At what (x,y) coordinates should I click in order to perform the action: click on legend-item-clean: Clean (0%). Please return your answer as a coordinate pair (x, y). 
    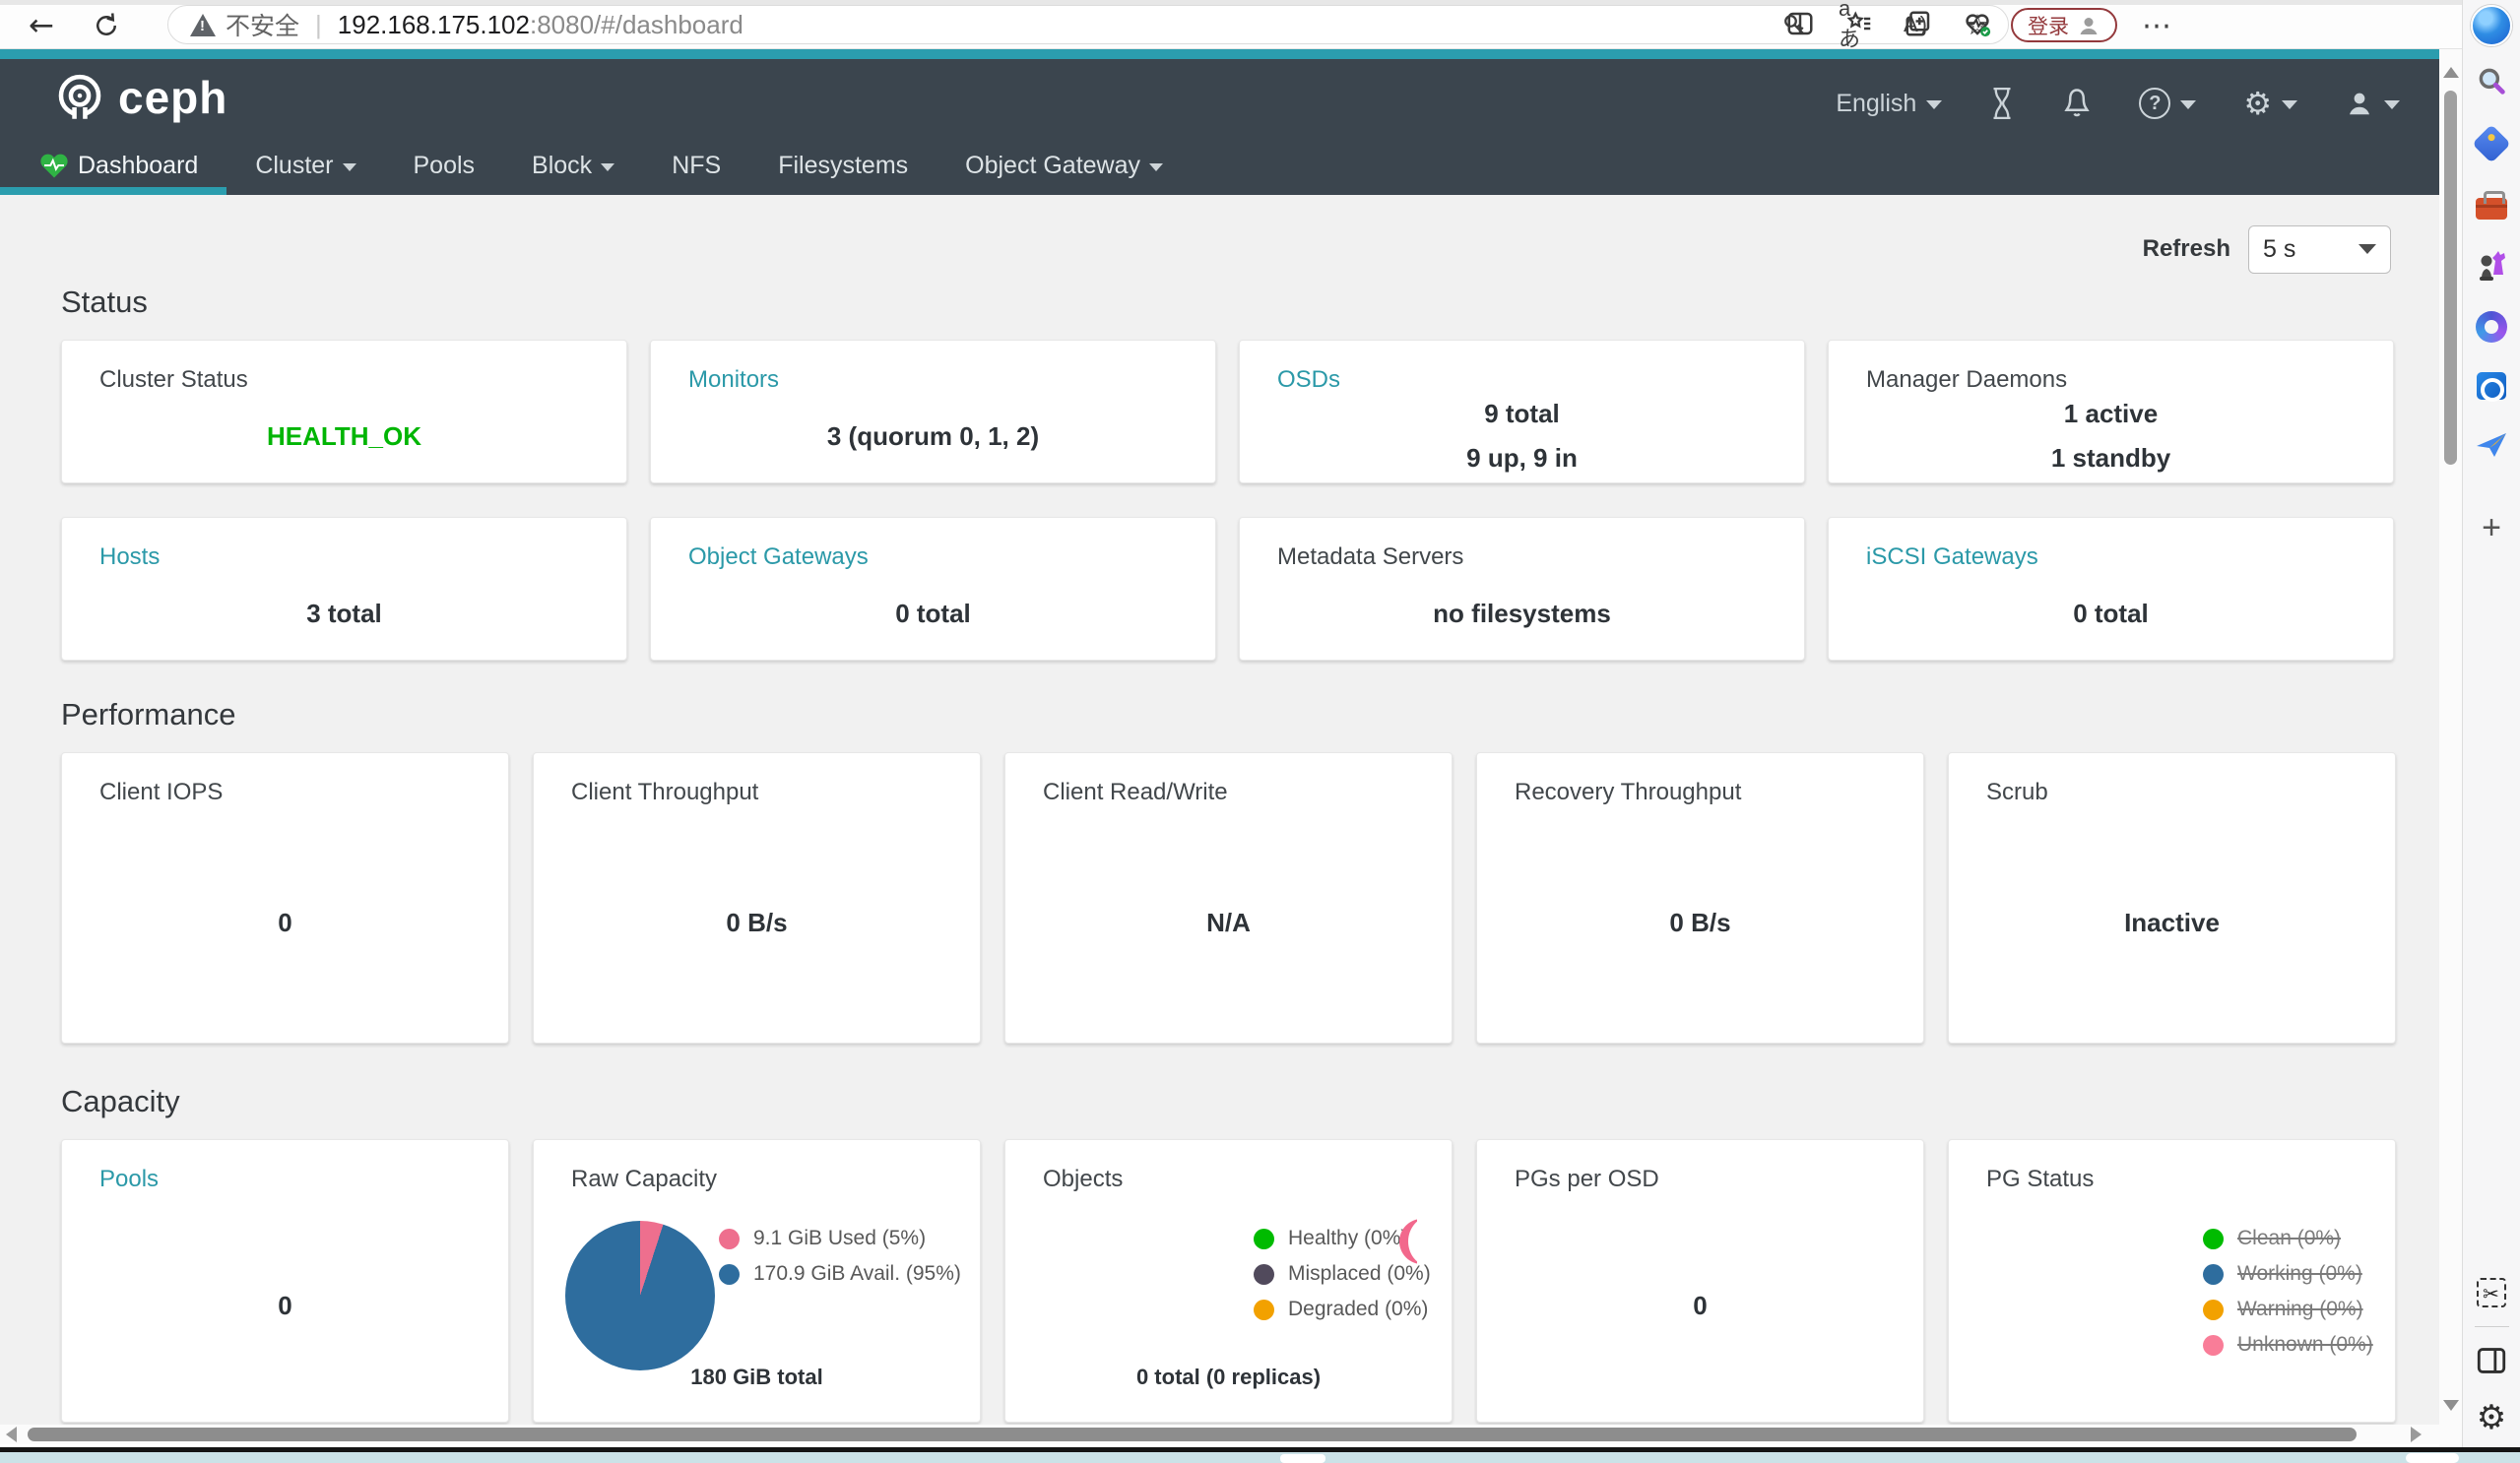
    Looking at the image, I should click on (2288, 1238).